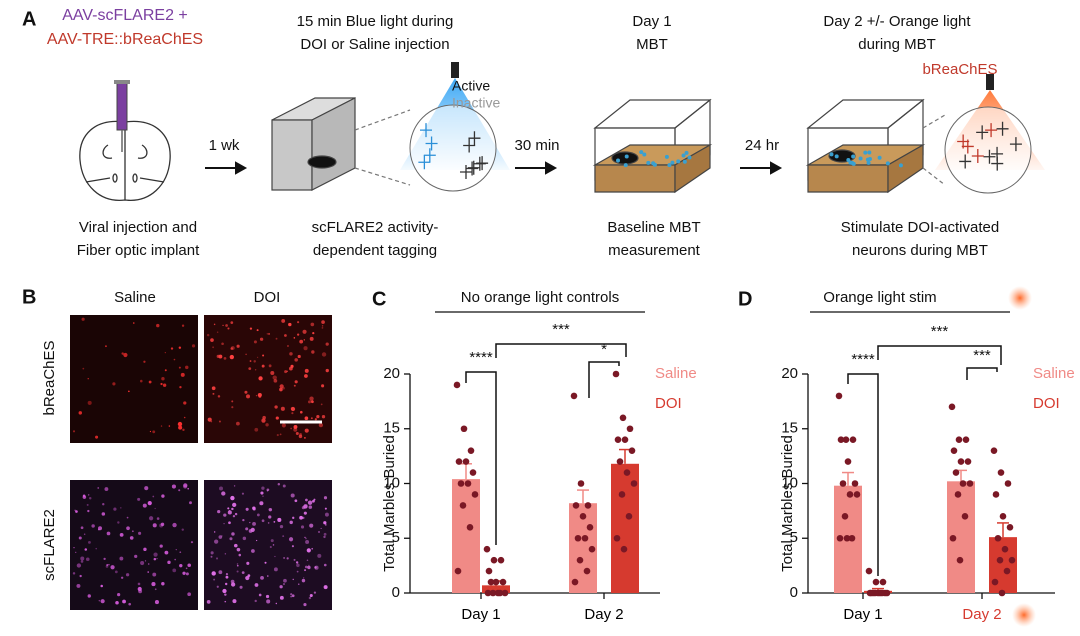 Image resolution: width=1080 pixels, height=636 pixels. I want to click on step-header: 15 min Blue light during, so click(375, 21).